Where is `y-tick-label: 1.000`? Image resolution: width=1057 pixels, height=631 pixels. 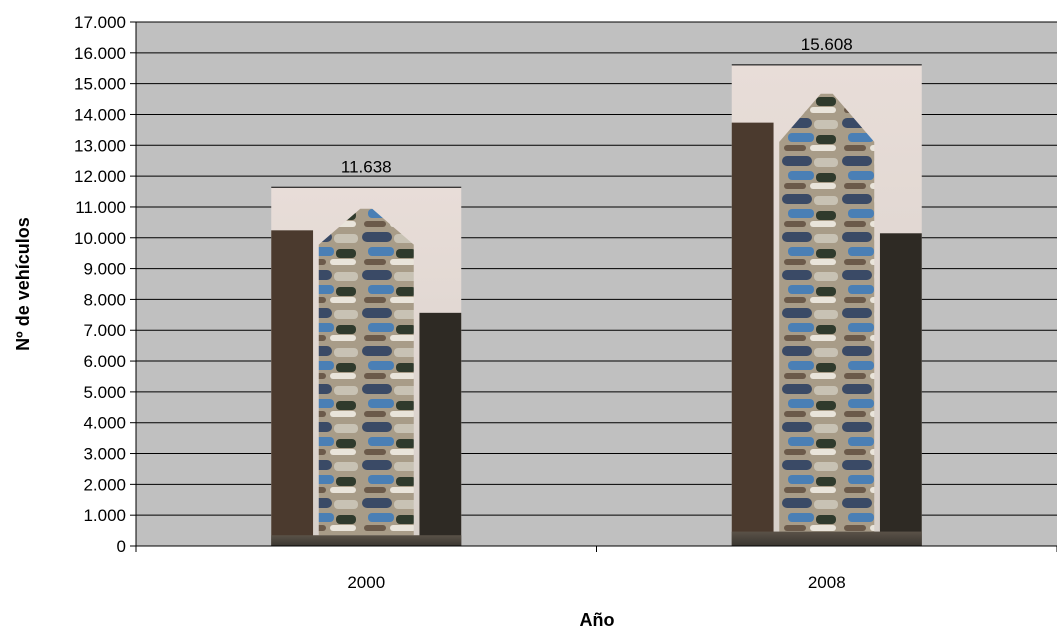 y-tick-label: 1.000 is located at coordinates (104, 515).